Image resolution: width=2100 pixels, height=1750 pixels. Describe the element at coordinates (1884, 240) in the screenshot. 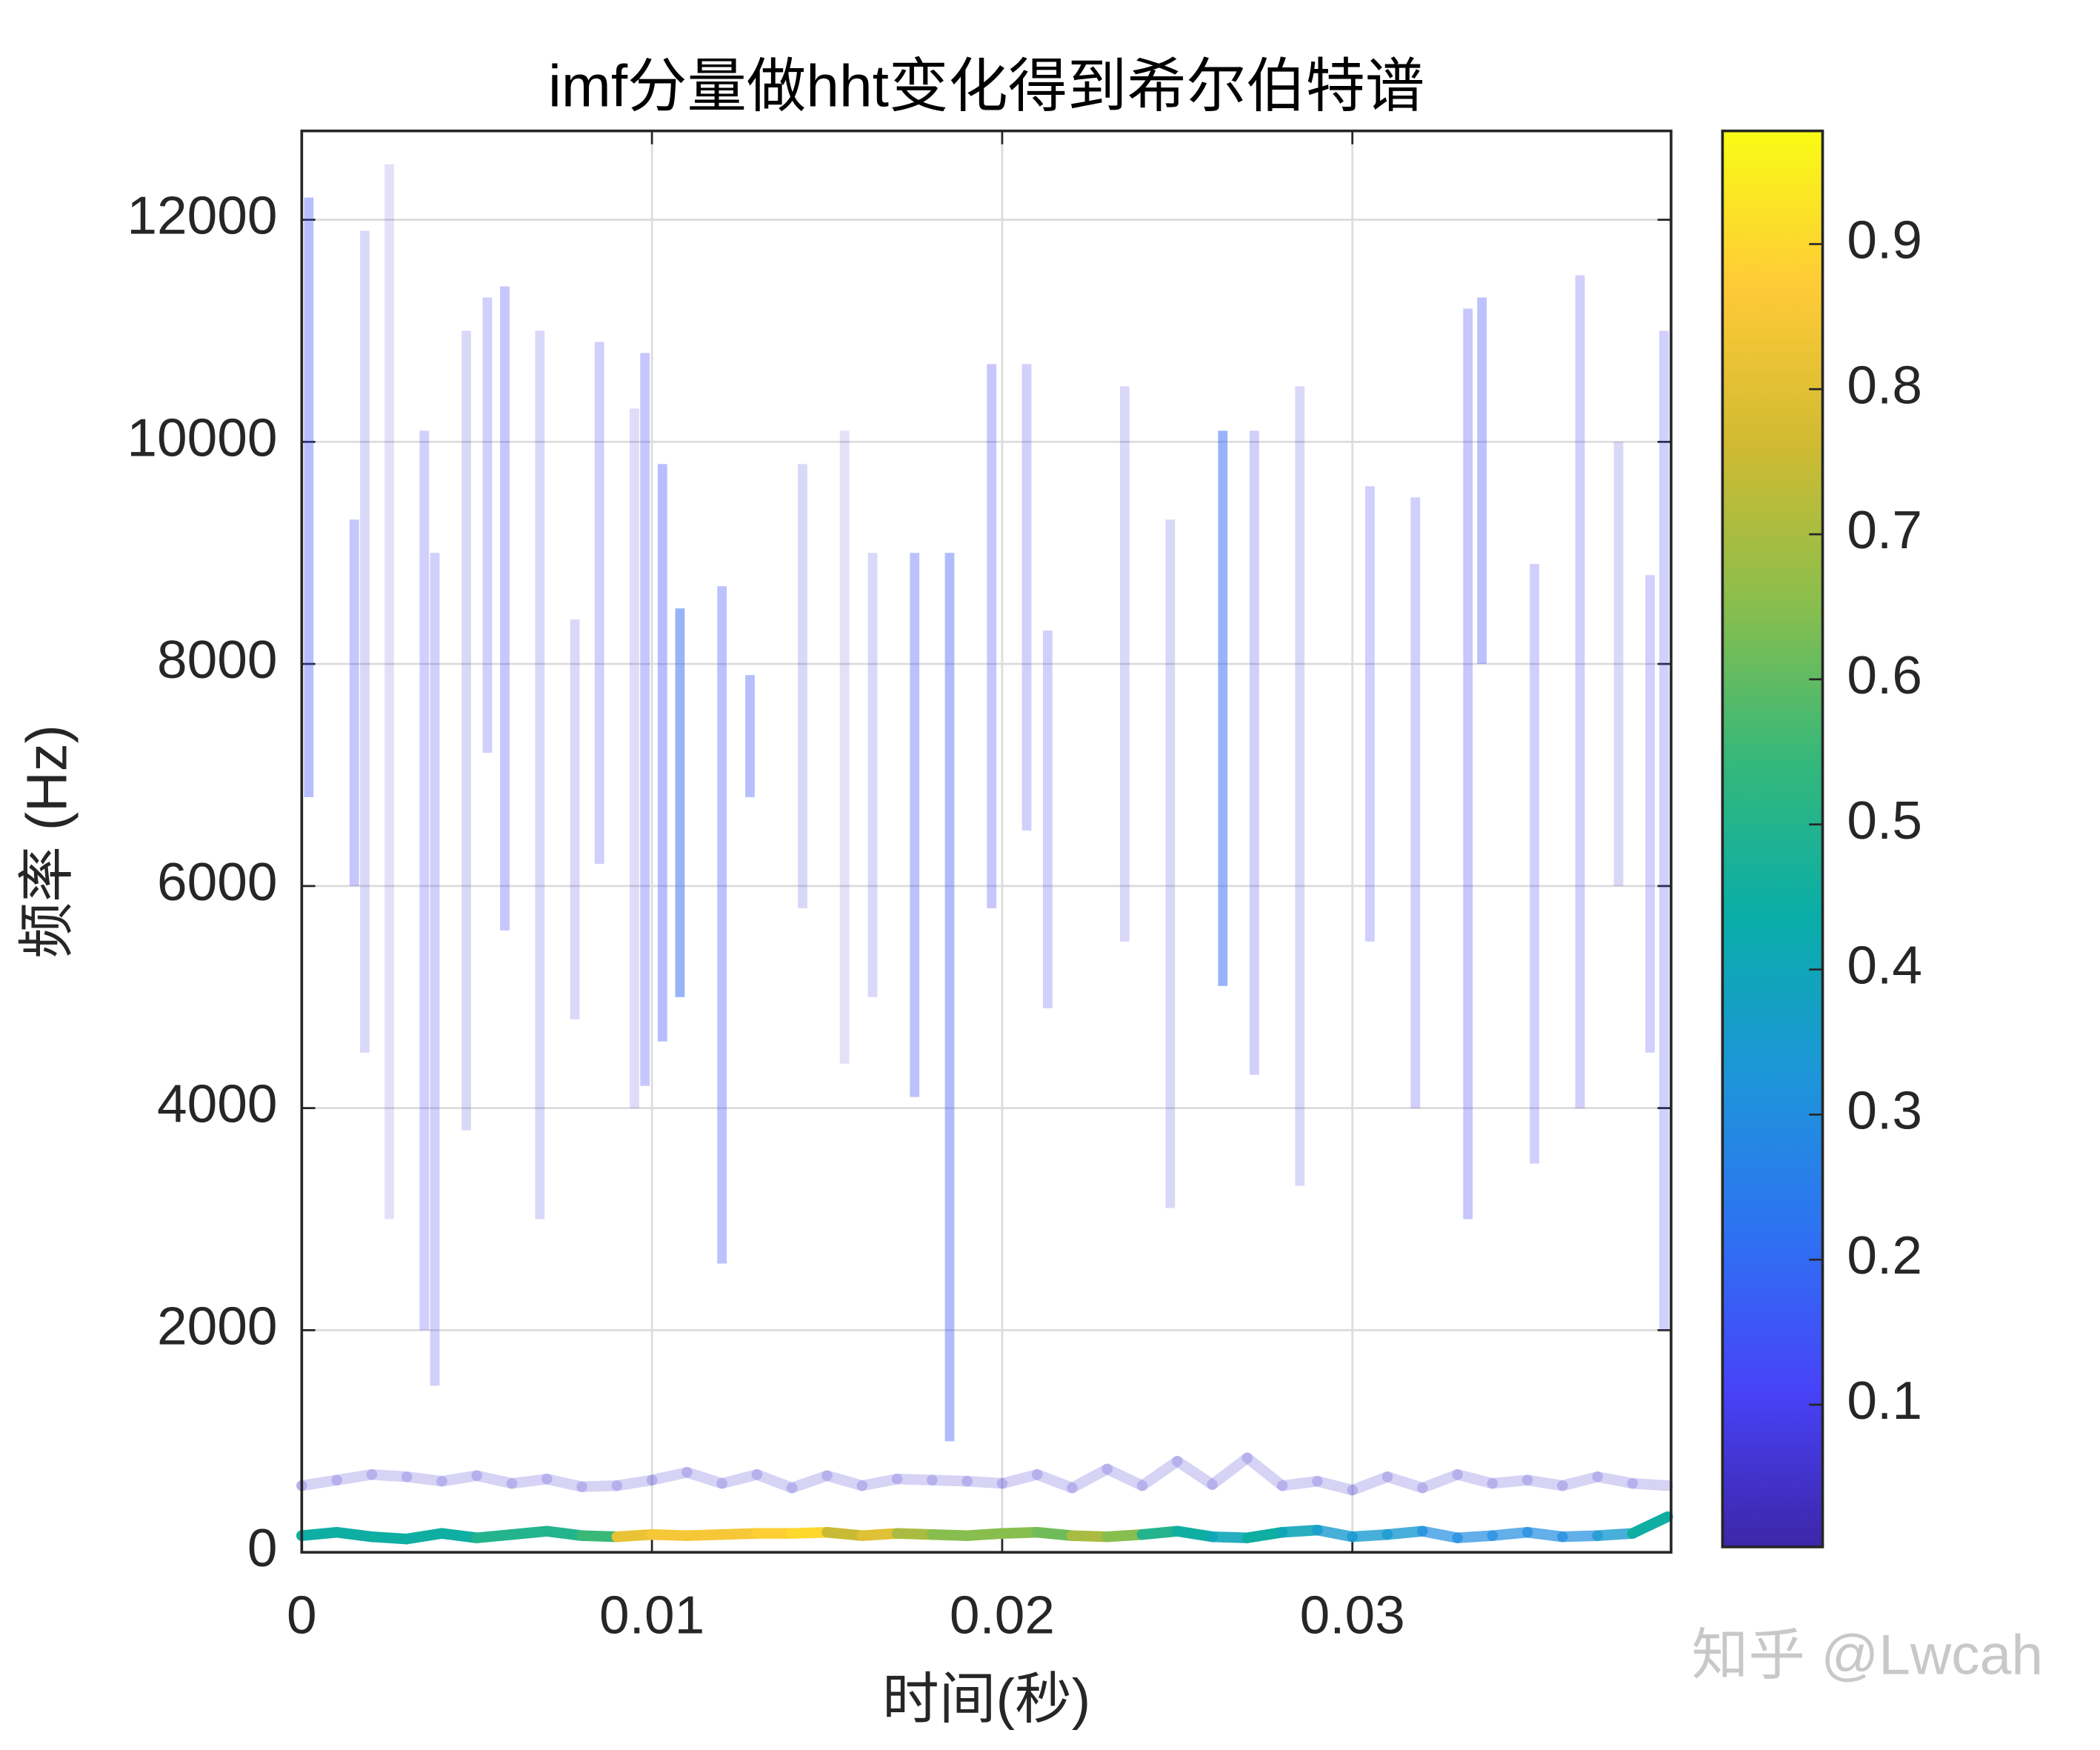

I see `colorbar-tick-label: 0.9` at that location.